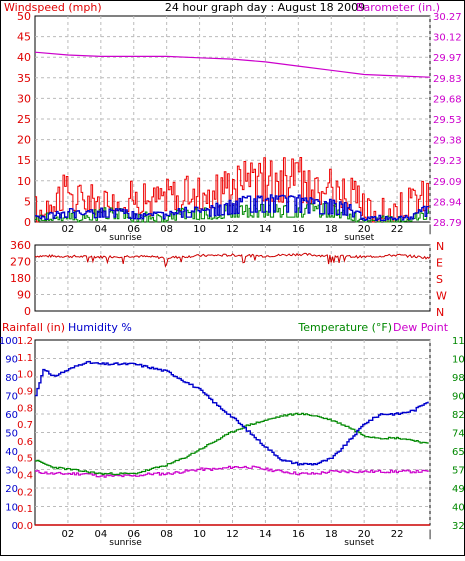  I want to click on direction-tick-label: 180, so click(20, 278).